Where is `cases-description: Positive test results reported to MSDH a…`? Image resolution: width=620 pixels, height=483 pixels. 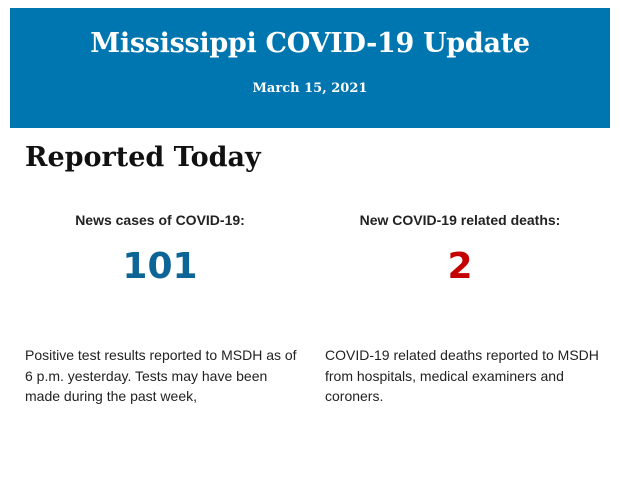 cases-description: Positive test results reported to MSDH a… is located at coordinates (161, 375).